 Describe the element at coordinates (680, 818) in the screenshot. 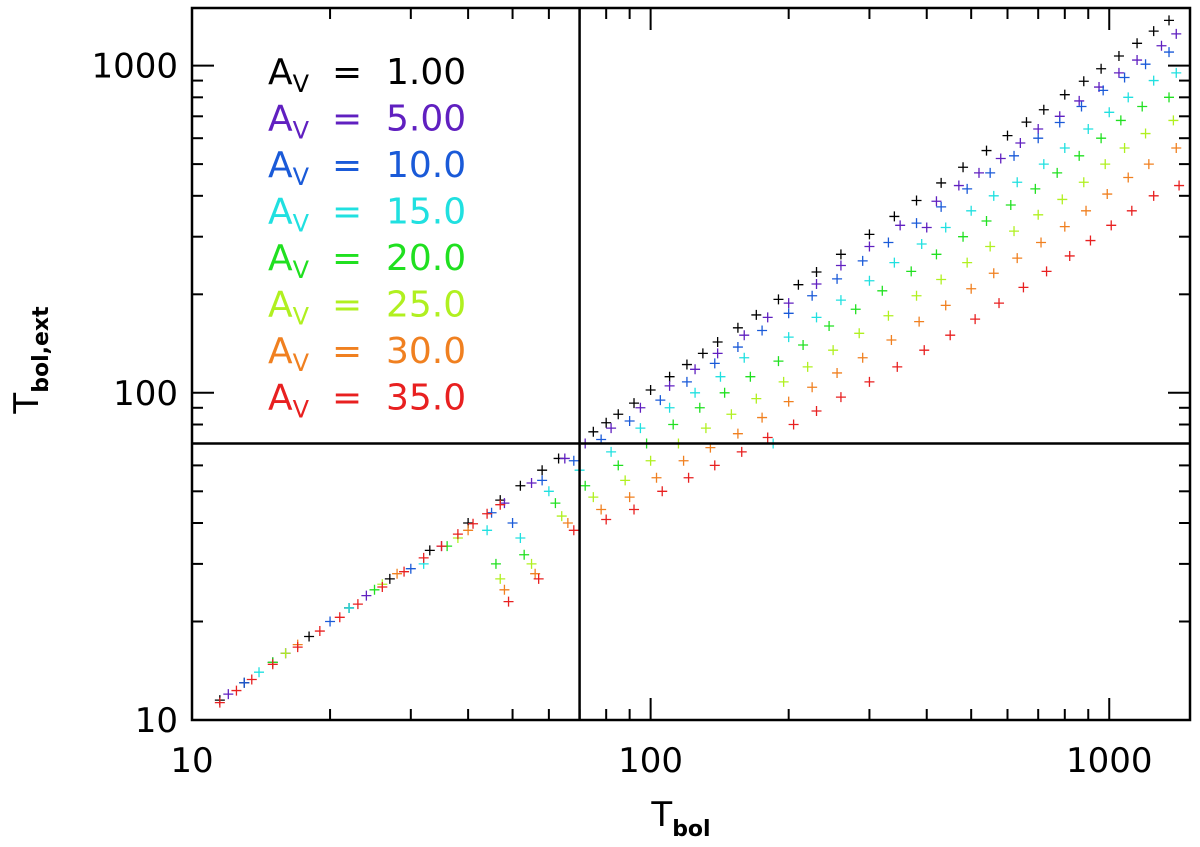

I see `x-axis-title: Tbol` at that location.